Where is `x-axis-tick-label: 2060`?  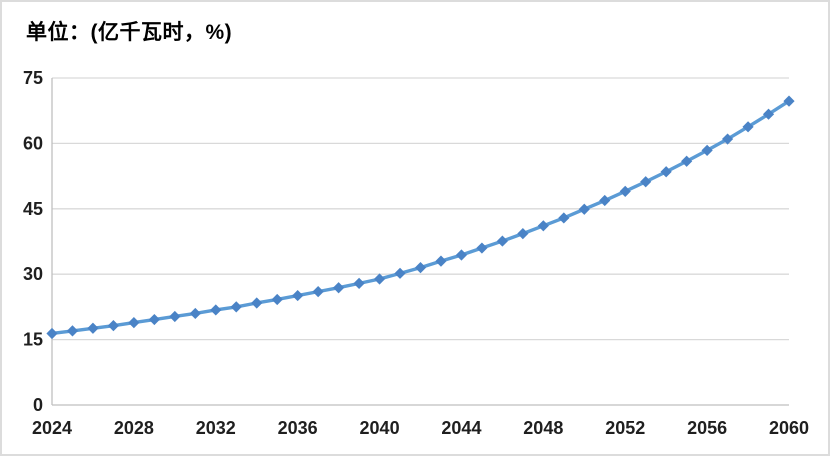 x-axis-tick-label: 2060 is located at coordinates (789, 428).